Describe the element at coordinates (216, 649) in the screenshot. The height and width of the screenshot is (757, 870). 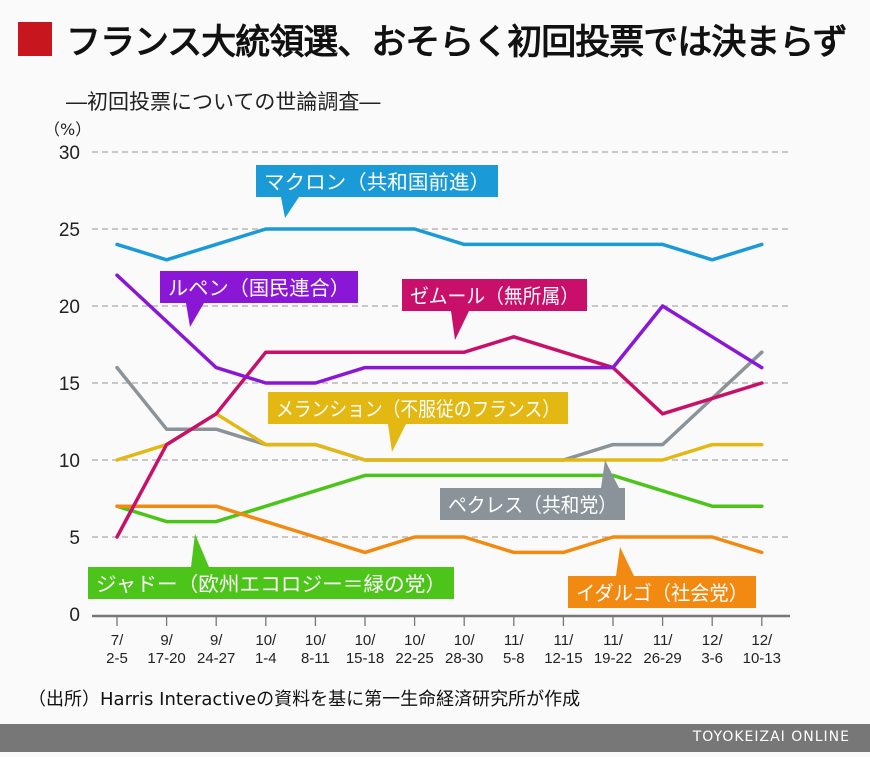
I see `x-tick-label: 9/24-27` at that location.